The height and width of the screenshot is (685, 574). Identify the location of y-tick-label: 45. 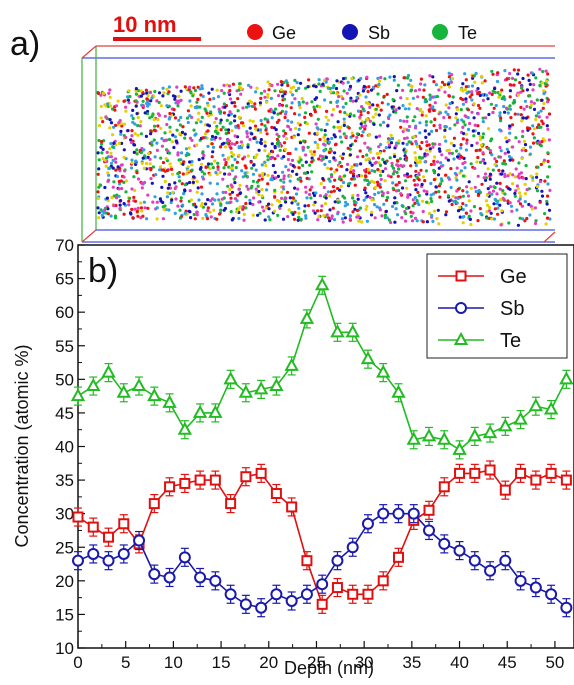
(64, 413).